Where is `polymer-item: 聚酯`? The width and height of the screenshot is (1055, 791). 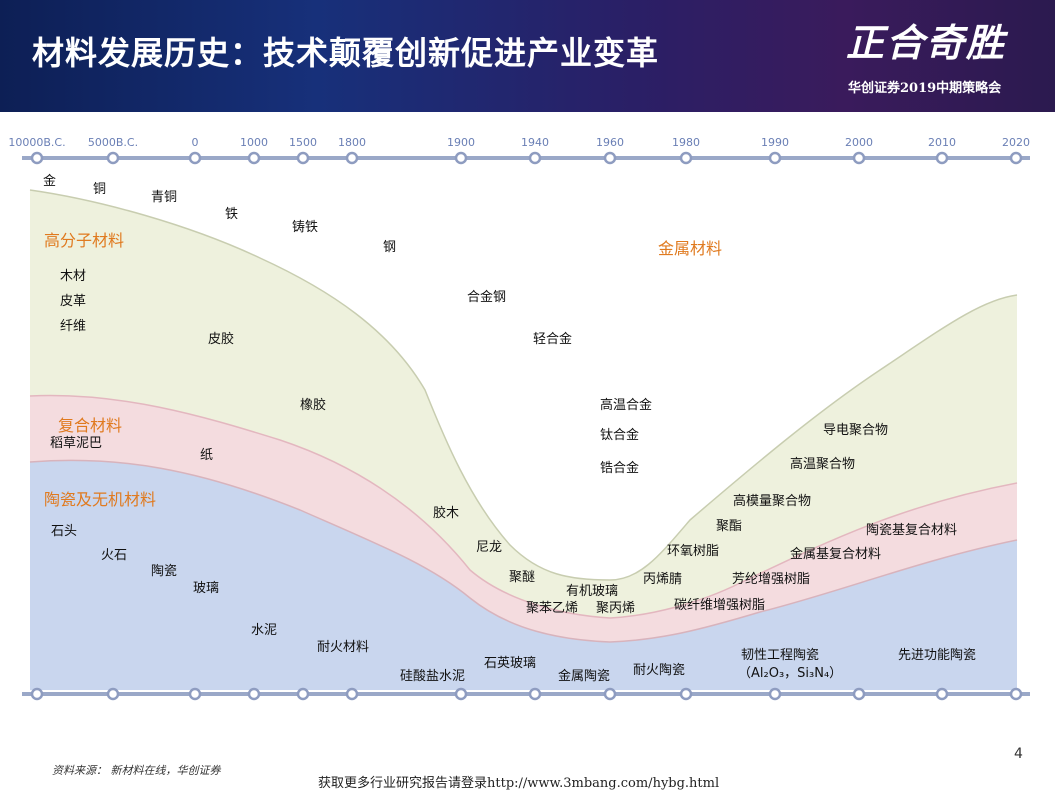
polymer-item: 聚酯 is located at coordinates (729, 526).